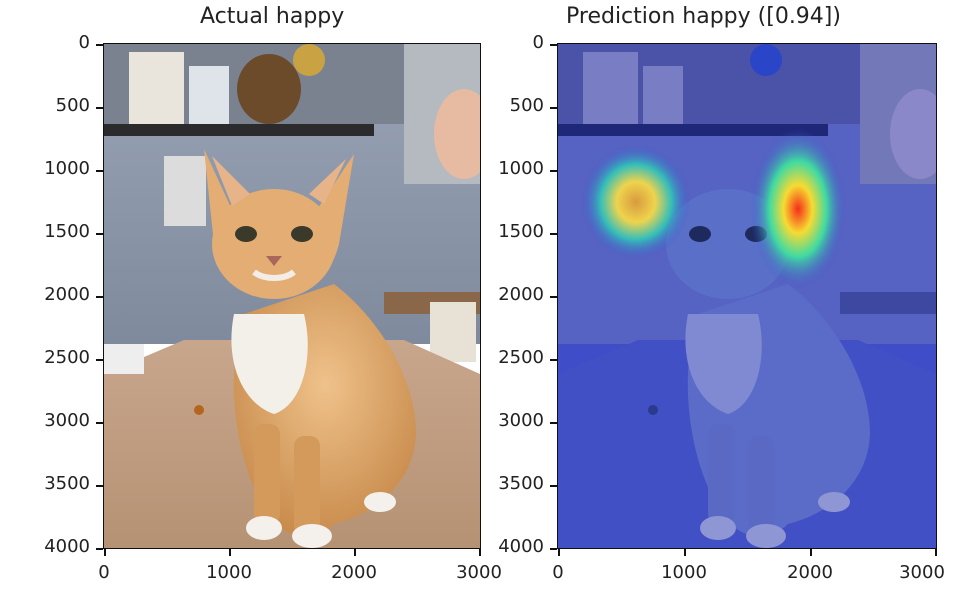 This screenshot has height=592, width=968. What do you see at coordinates (272, 16) in the screenshot?
I see `left-panel-title: Actual happy` at bounding box center [272, 16].